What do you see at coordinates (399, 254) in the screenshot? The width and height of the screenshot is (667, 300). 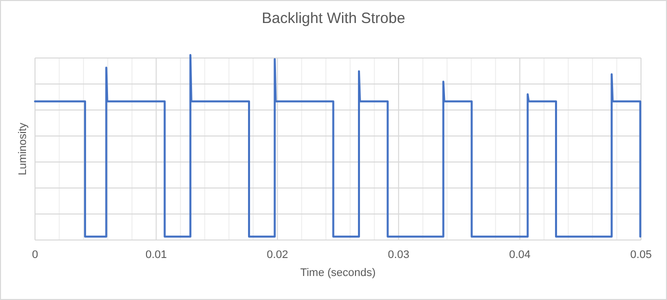 I see `x-tick-label: 0.03` at bounding box center [399, 254].